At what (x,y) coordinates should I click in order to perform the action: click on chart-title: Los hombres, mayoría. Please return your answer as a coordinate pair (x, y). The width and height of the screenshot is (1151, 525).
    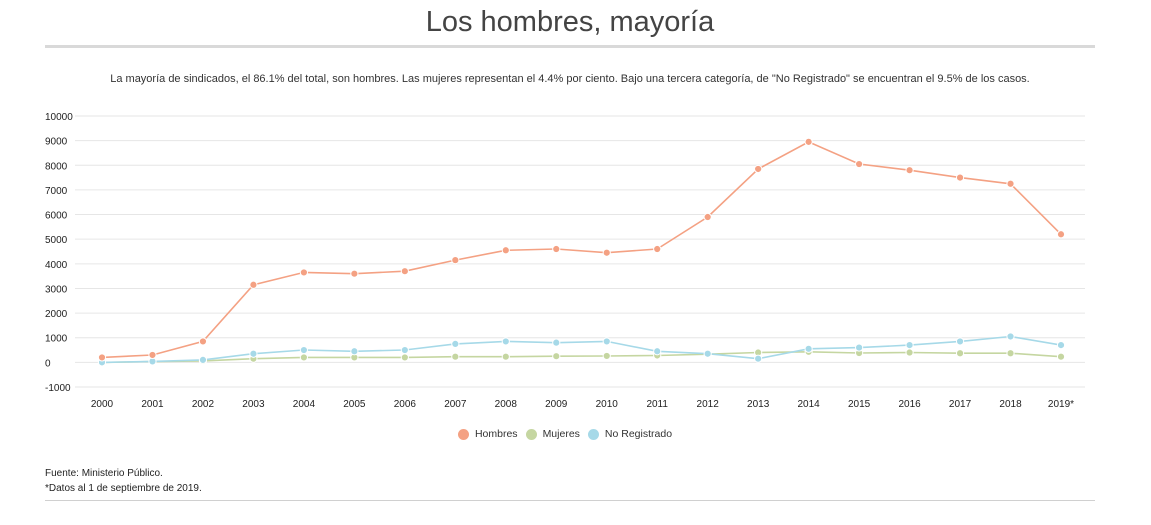
    Looking at the image, I should click on (570, 22).